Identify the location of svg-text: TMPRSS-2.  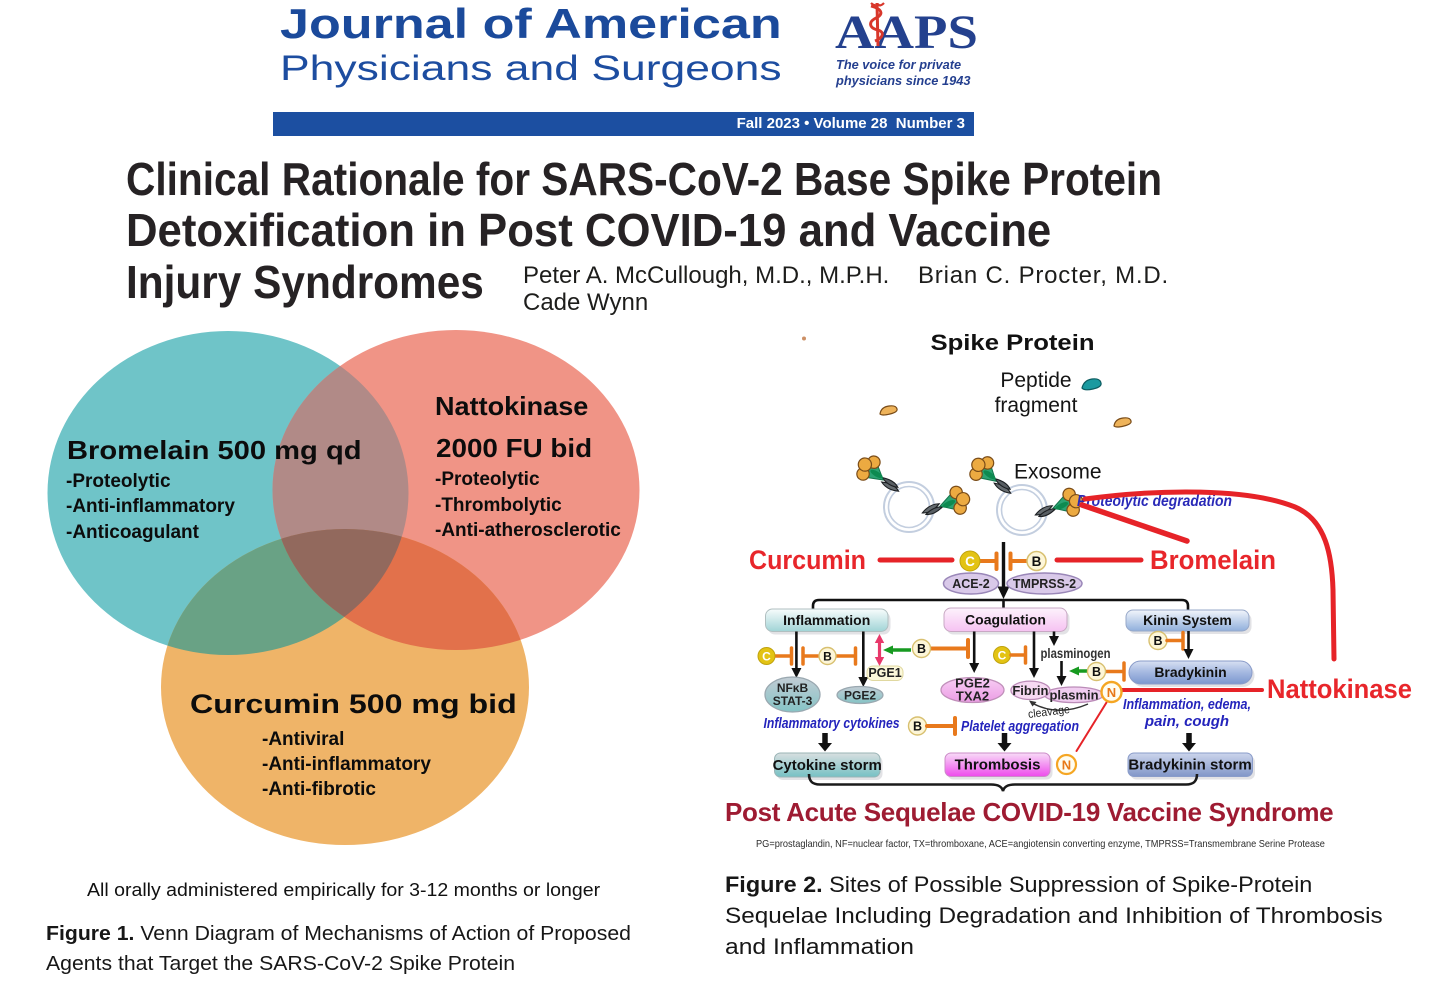
(1044, 584).